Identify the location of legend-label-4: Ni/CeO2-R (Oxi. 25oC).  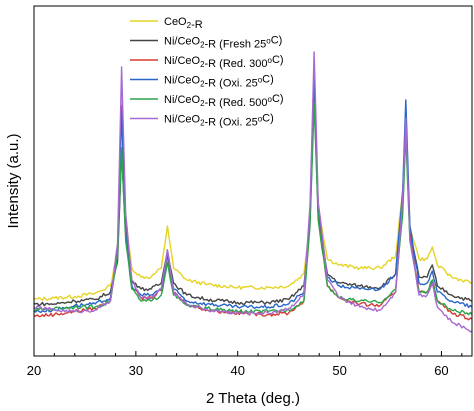
(219, 82).